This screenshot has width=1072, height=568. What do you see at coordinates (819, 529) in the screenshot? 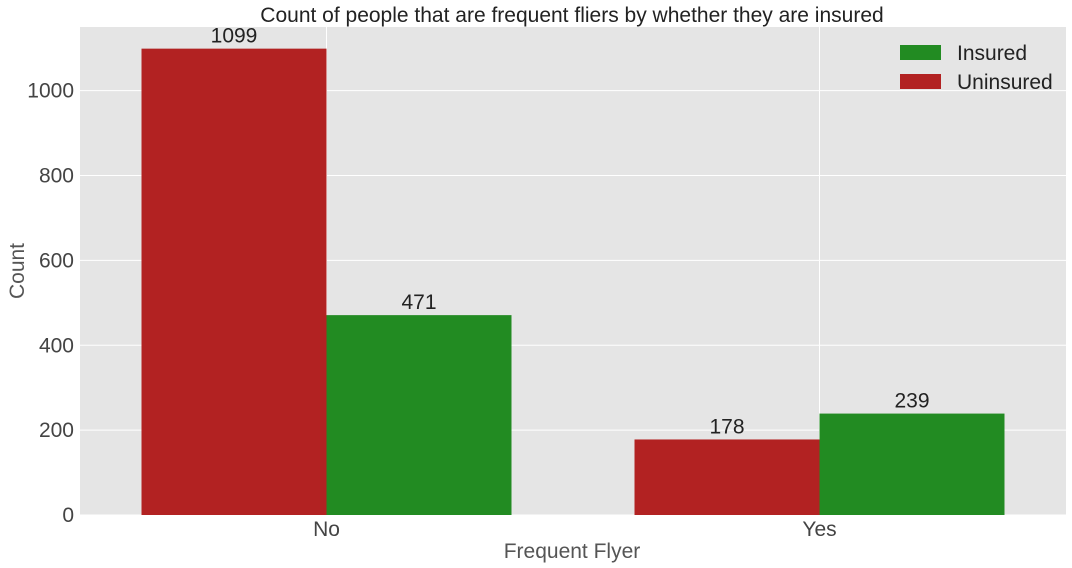
I see `x-tick-label: Yes` at bounding box center [819, 529].